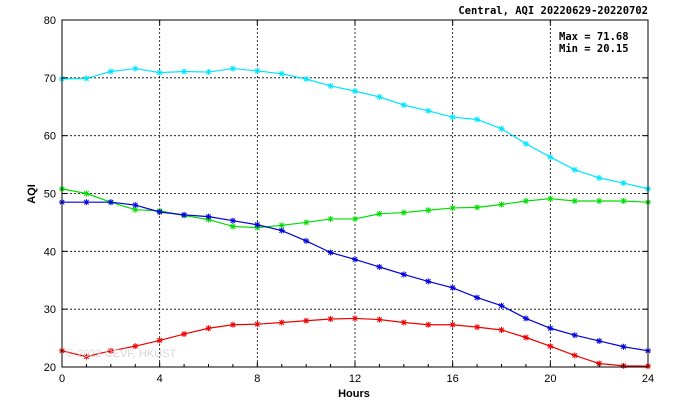 Image resolution: width=674 pixels, height=409 pixels. What do you see at coordinates (553, 11) in the screenshot?
I see `chart-title: Central, AQI 20220629-20220702` at bounding box center [553, 11].